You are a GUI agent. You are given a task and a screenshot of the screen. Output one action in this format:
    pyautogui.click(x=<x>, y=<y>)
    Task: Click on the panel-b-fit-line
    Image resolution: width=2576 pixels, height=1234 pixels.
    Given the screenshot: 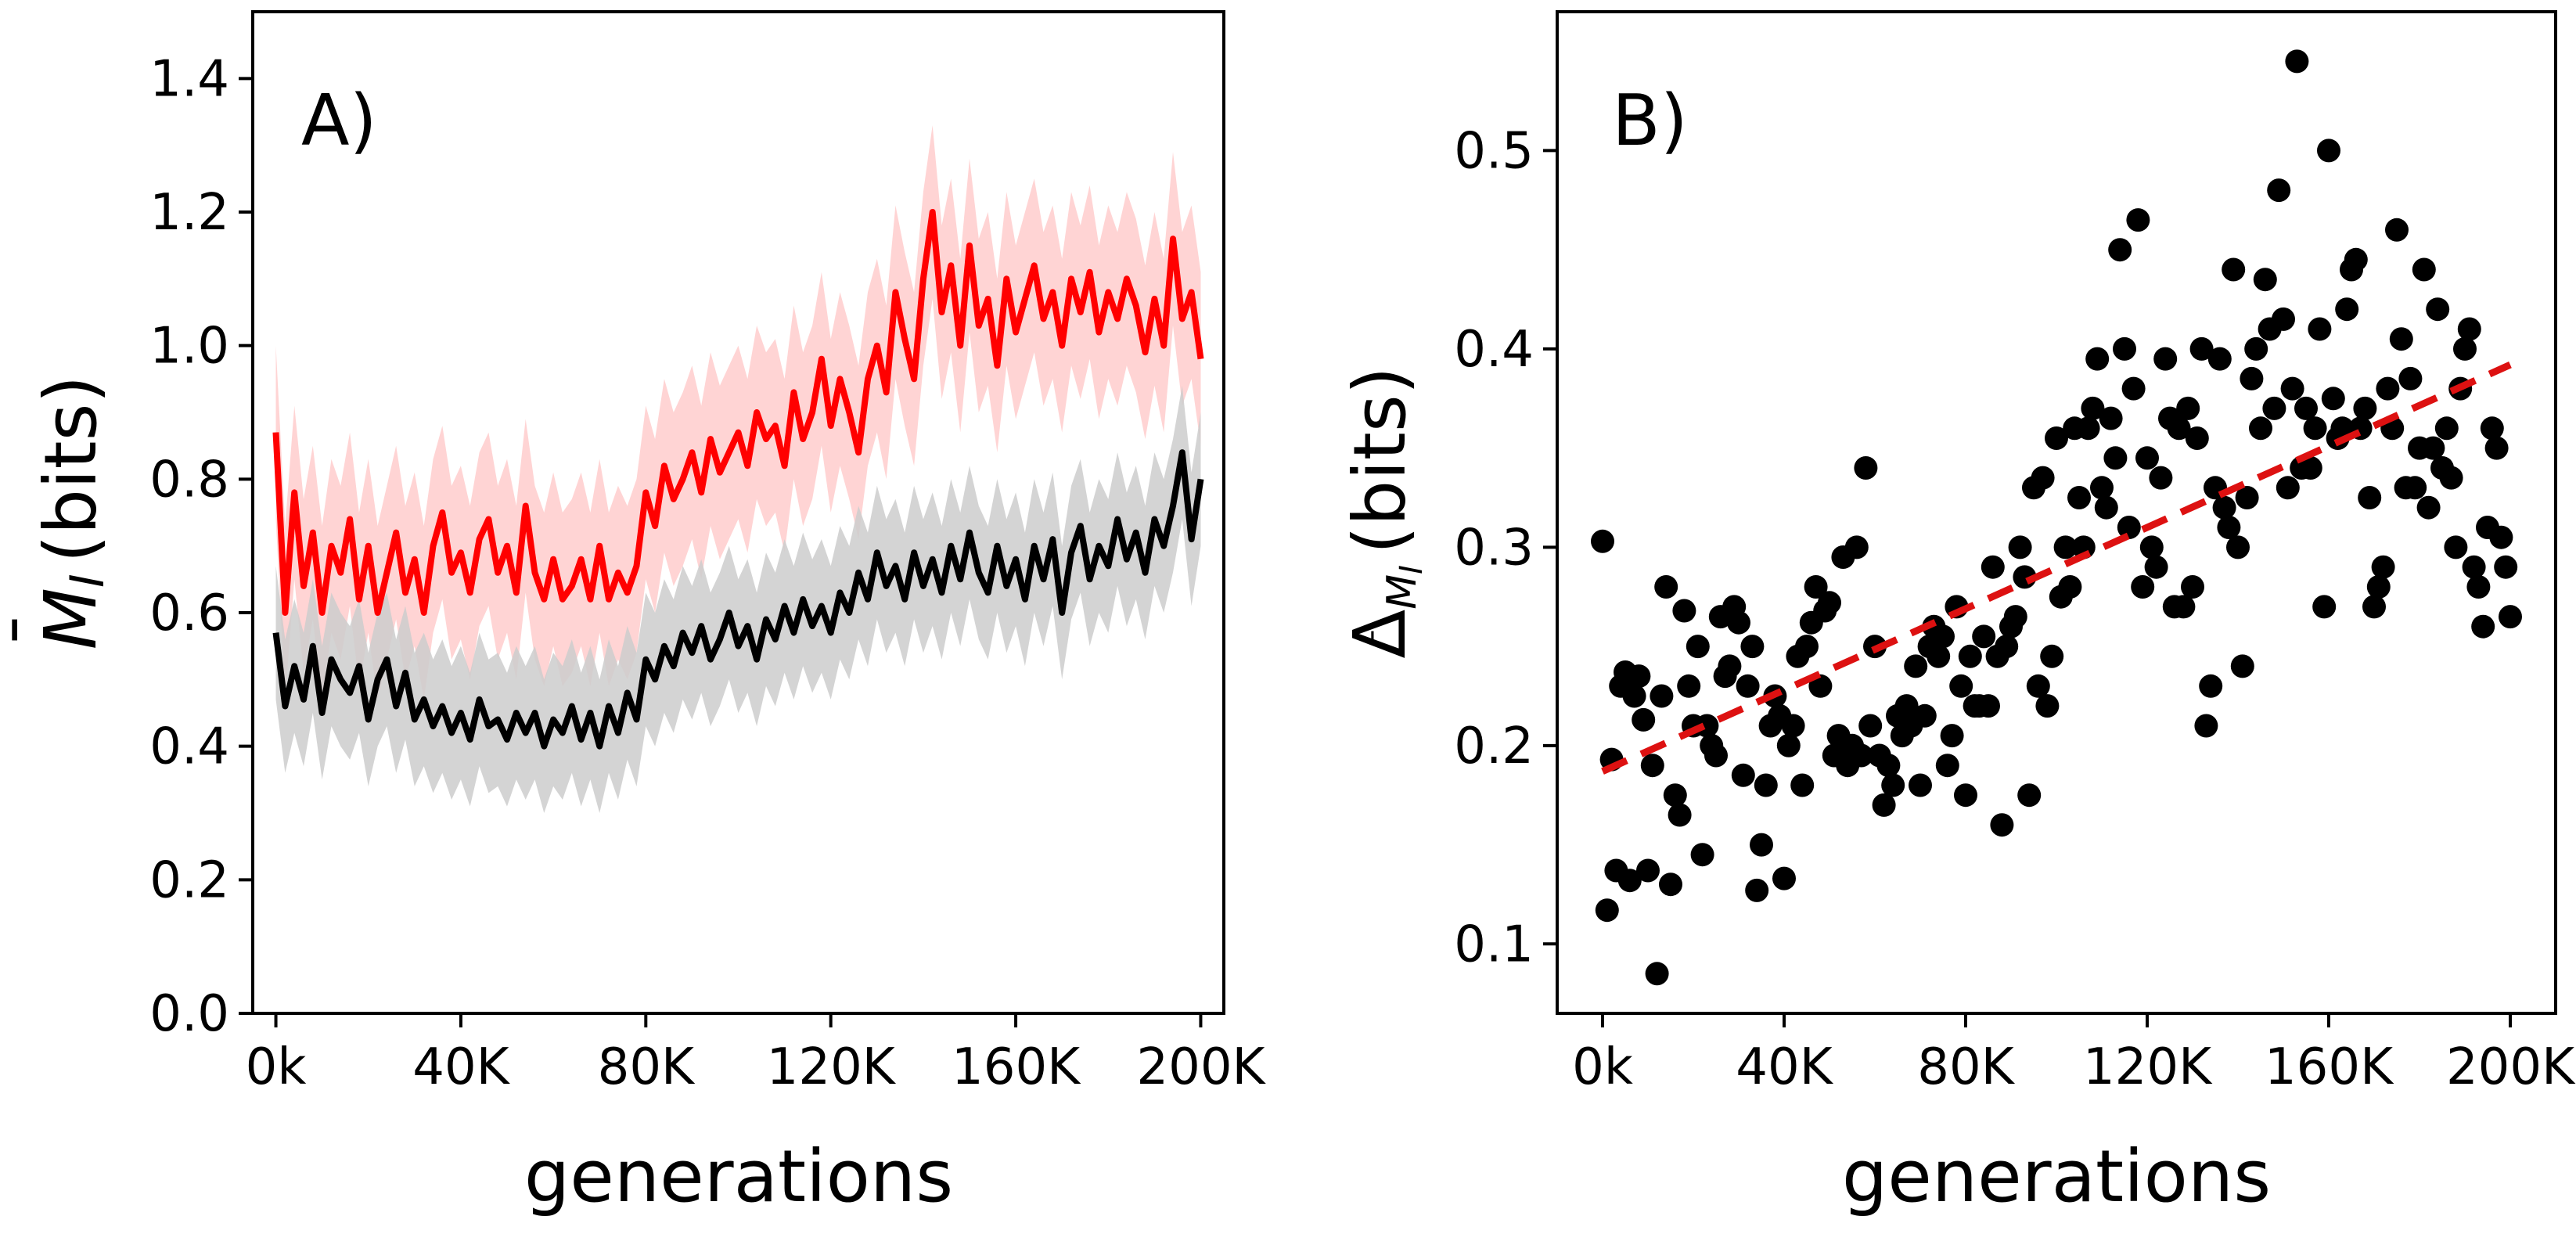 What is the action you would take?
    pyautogui.click(x=2056, y=568)
    